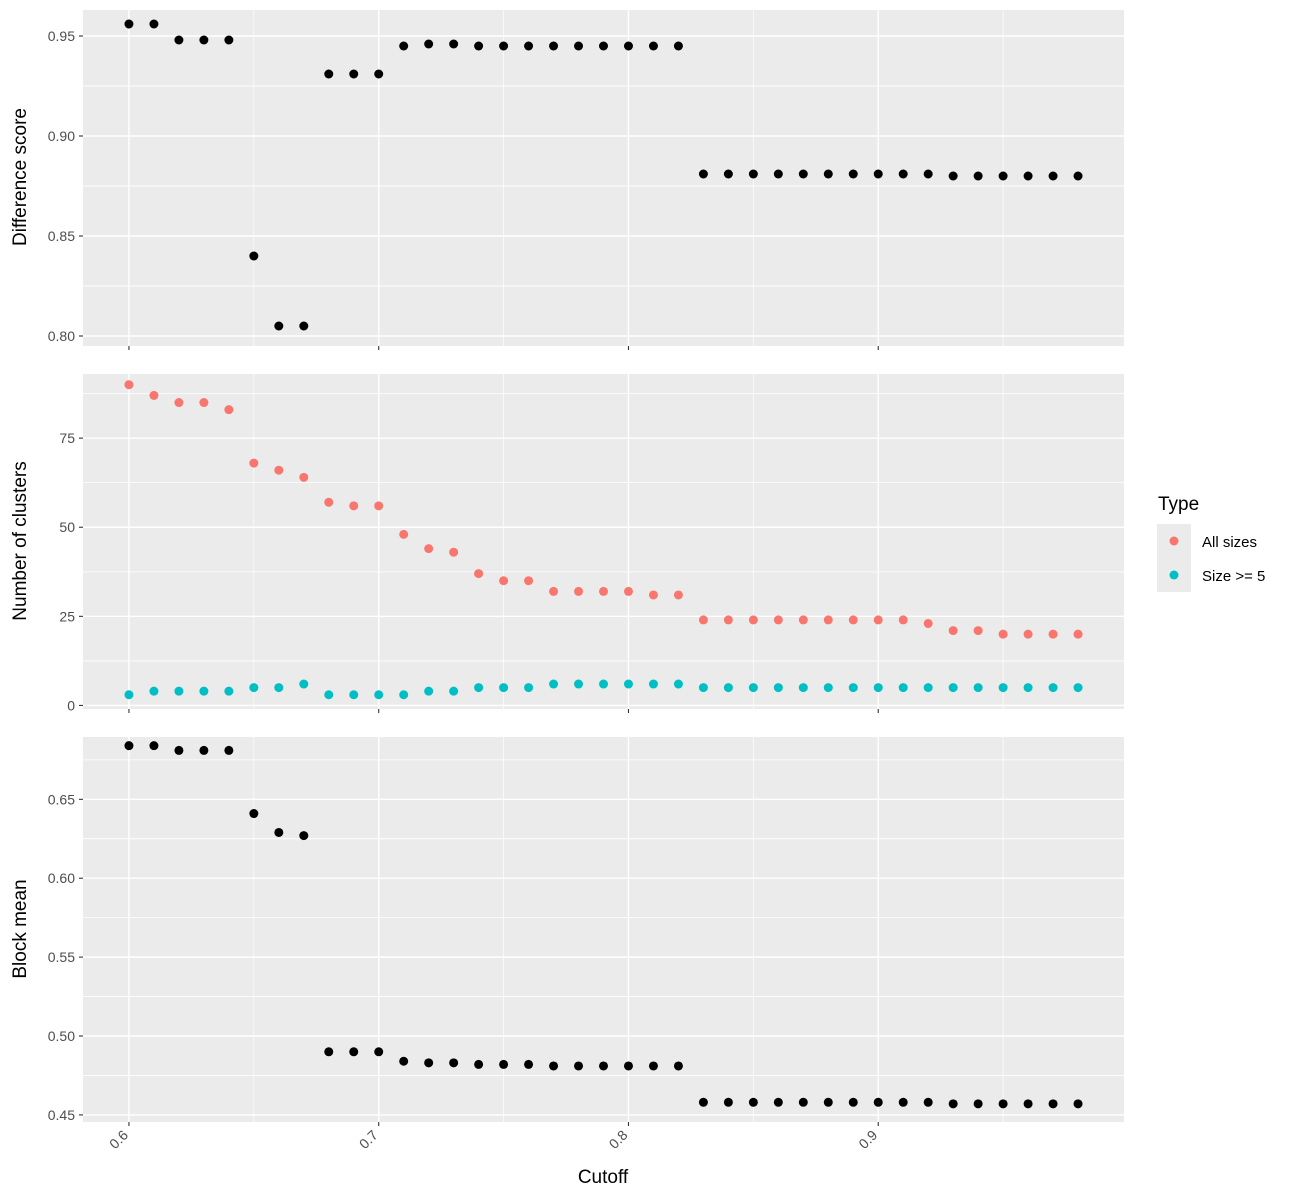  I want to click on y-tick-label: 0.60, so click(61, 878).